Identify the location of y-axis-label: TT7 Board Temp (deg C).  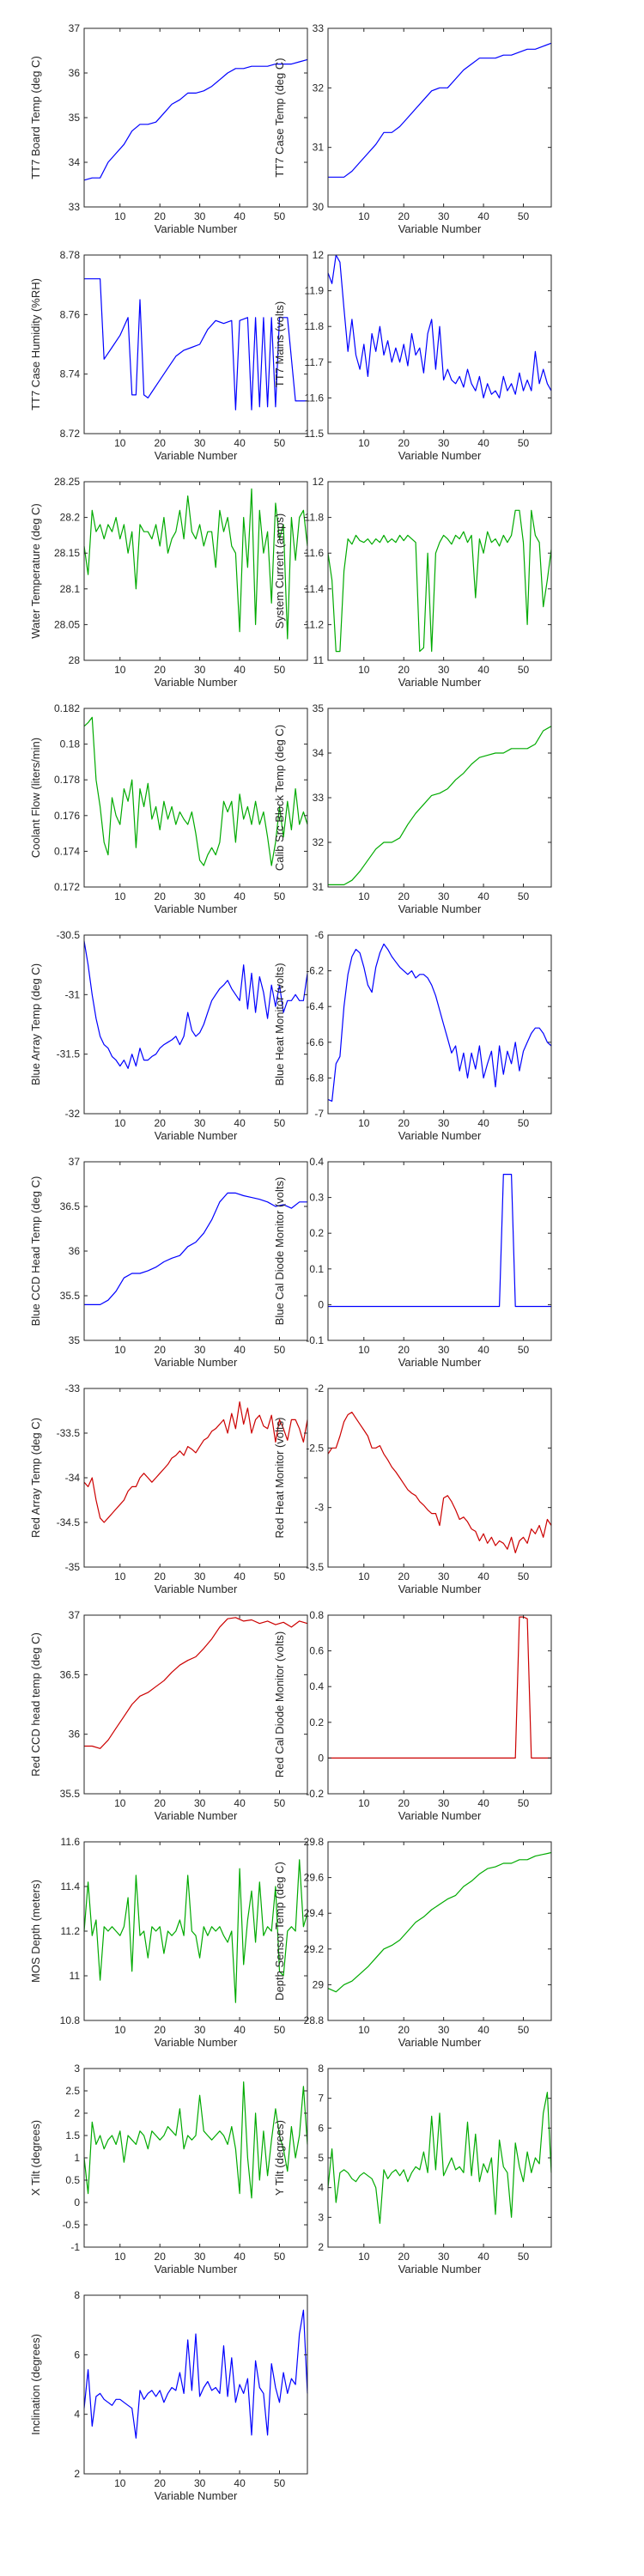
(36, 117).